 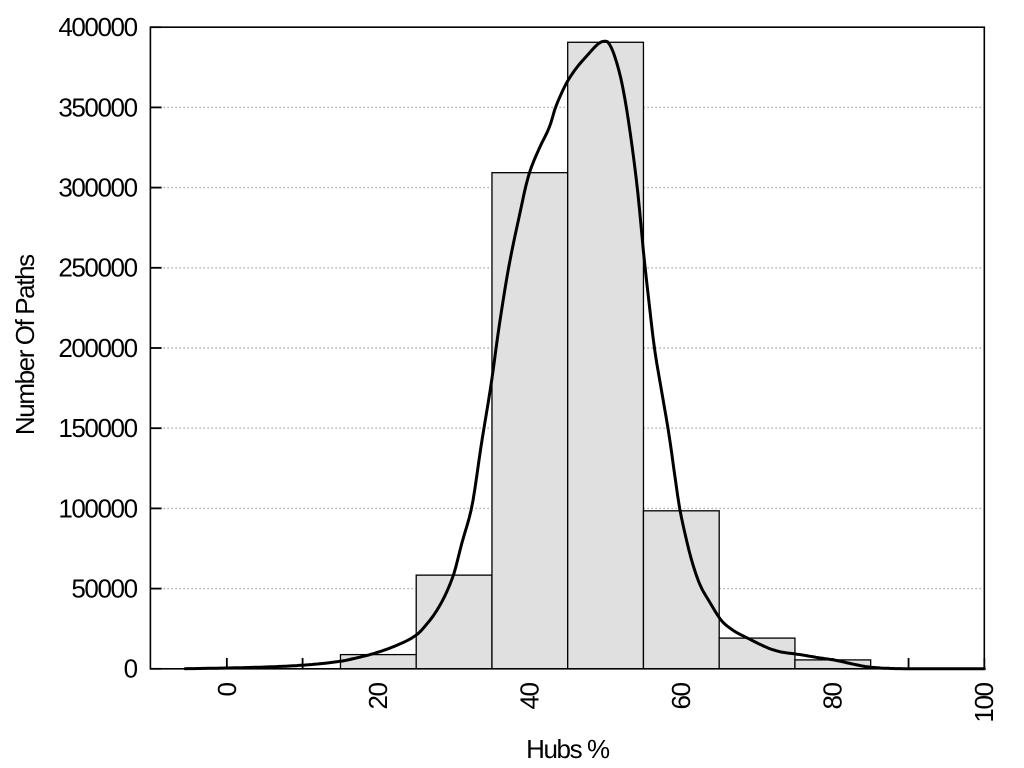 What do you see at coordinates (97, 107) in the screenshot?
I see `svg-text: 350000` at bounding box center [97, 107].